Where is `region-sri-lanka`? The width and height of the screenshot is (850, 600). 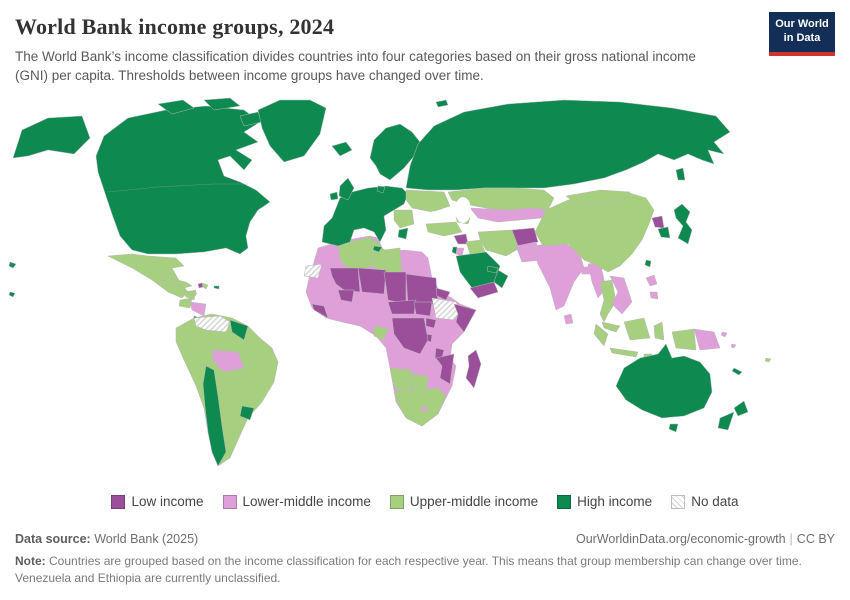 region-sri-lanka is located at coordinates (568, 319).